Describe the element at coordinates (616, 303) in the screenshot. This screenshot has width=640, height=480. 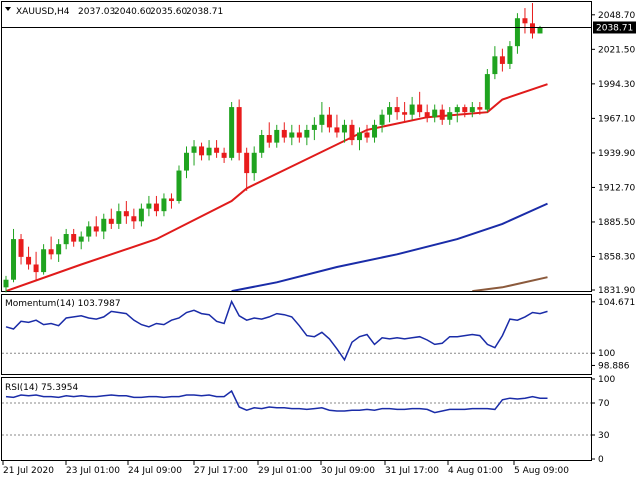
I see `momentum-tick-label: 104.671` at that location.